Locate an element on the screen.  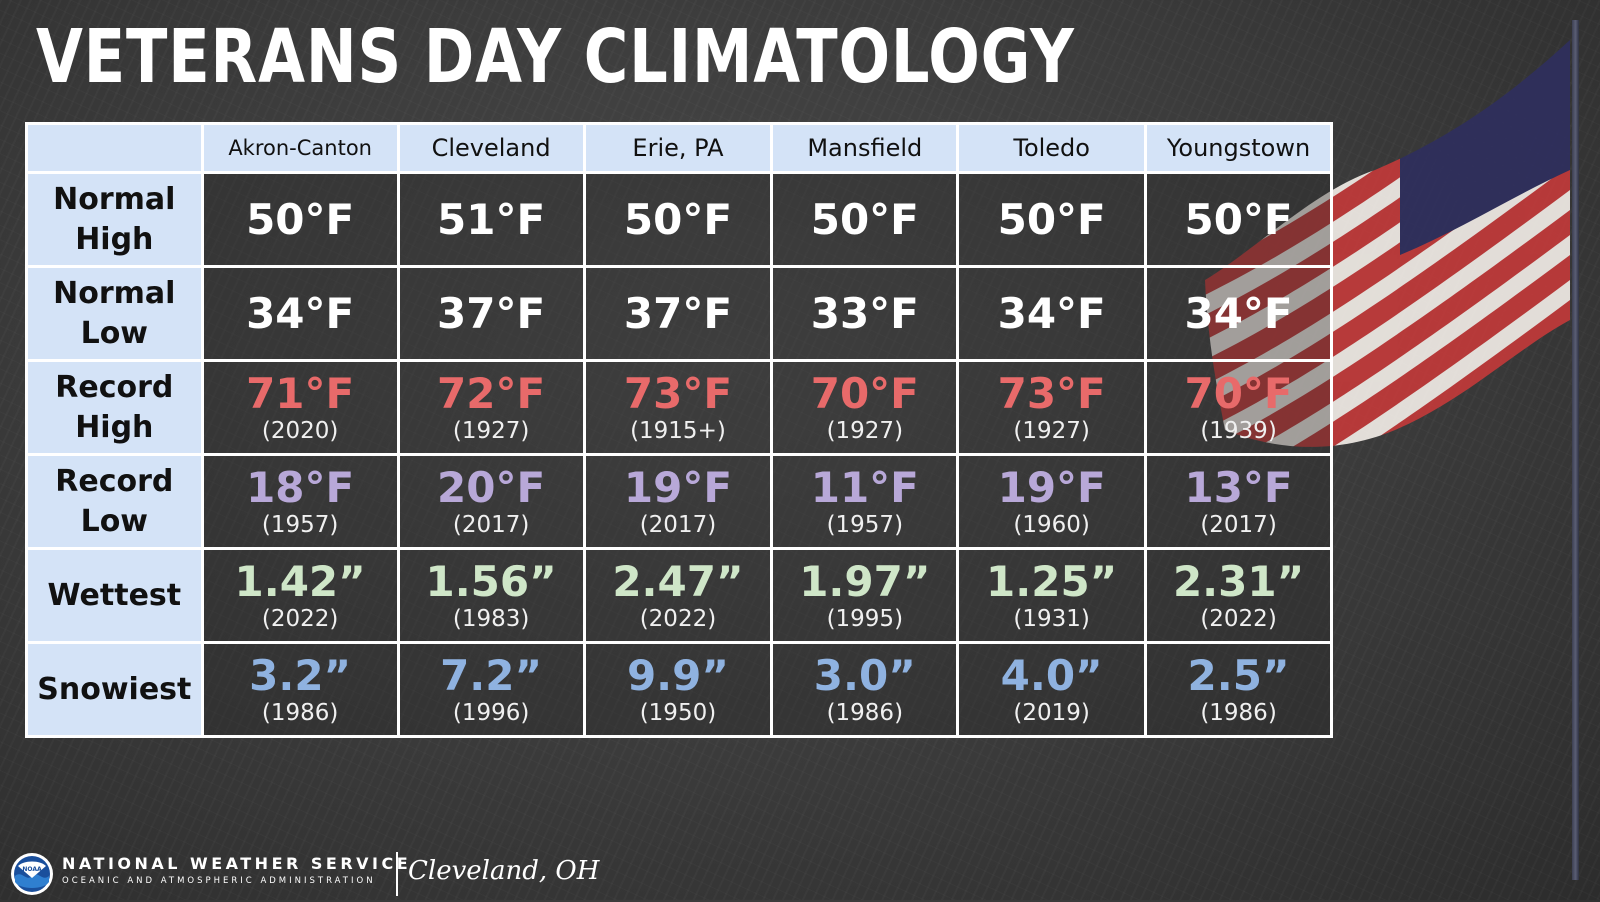
table-cell: 33°F is located at coordinates (865, 313).